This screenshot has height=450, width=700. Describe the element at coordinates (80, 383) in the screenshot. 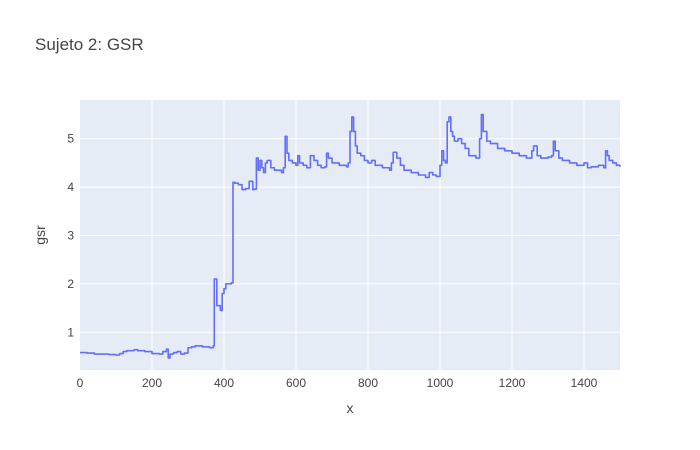

I see `x-tick-label: 0` at that location.